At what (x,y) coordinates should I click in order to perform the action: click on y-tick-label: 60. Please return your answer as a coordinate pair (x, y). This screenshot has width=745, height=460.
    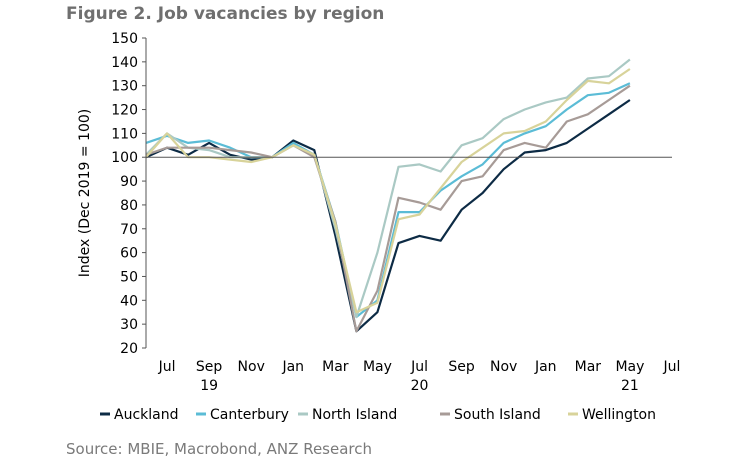
    Looking at the image, I should click on (129, 254).